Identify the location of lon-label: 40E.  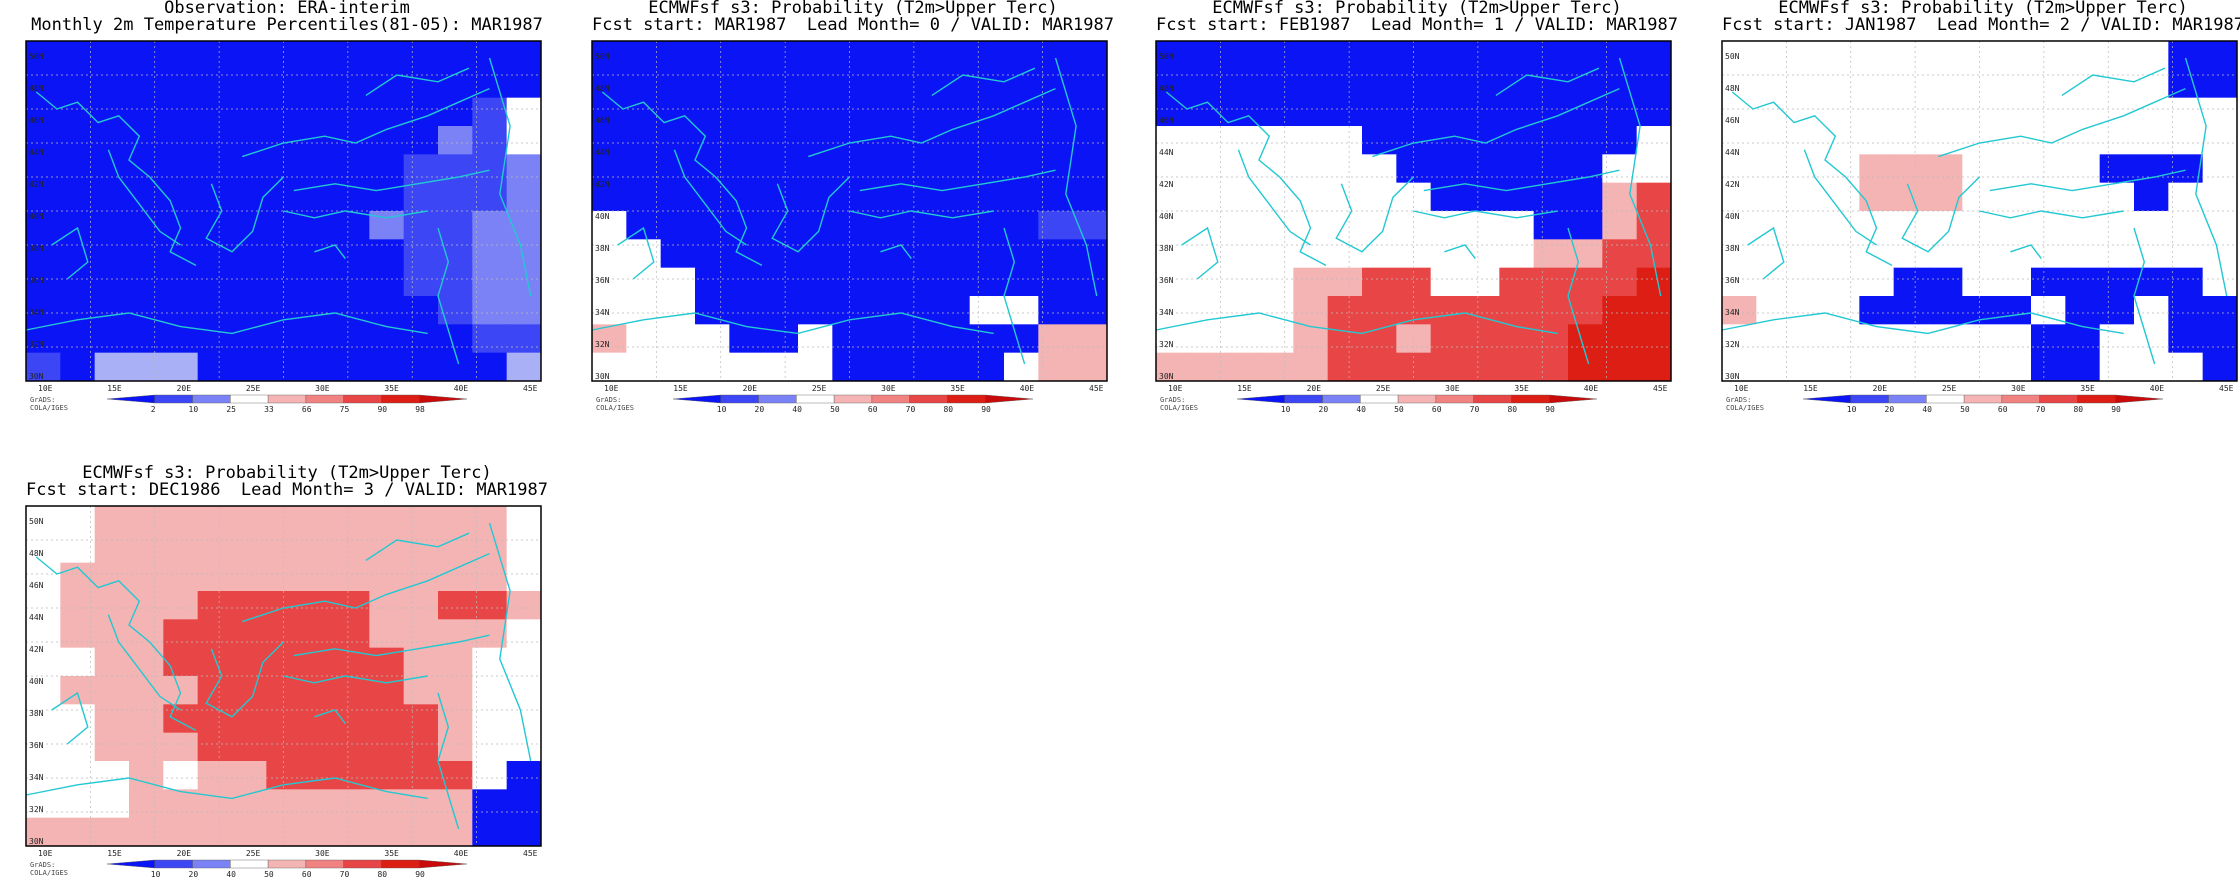
(1027, 388).